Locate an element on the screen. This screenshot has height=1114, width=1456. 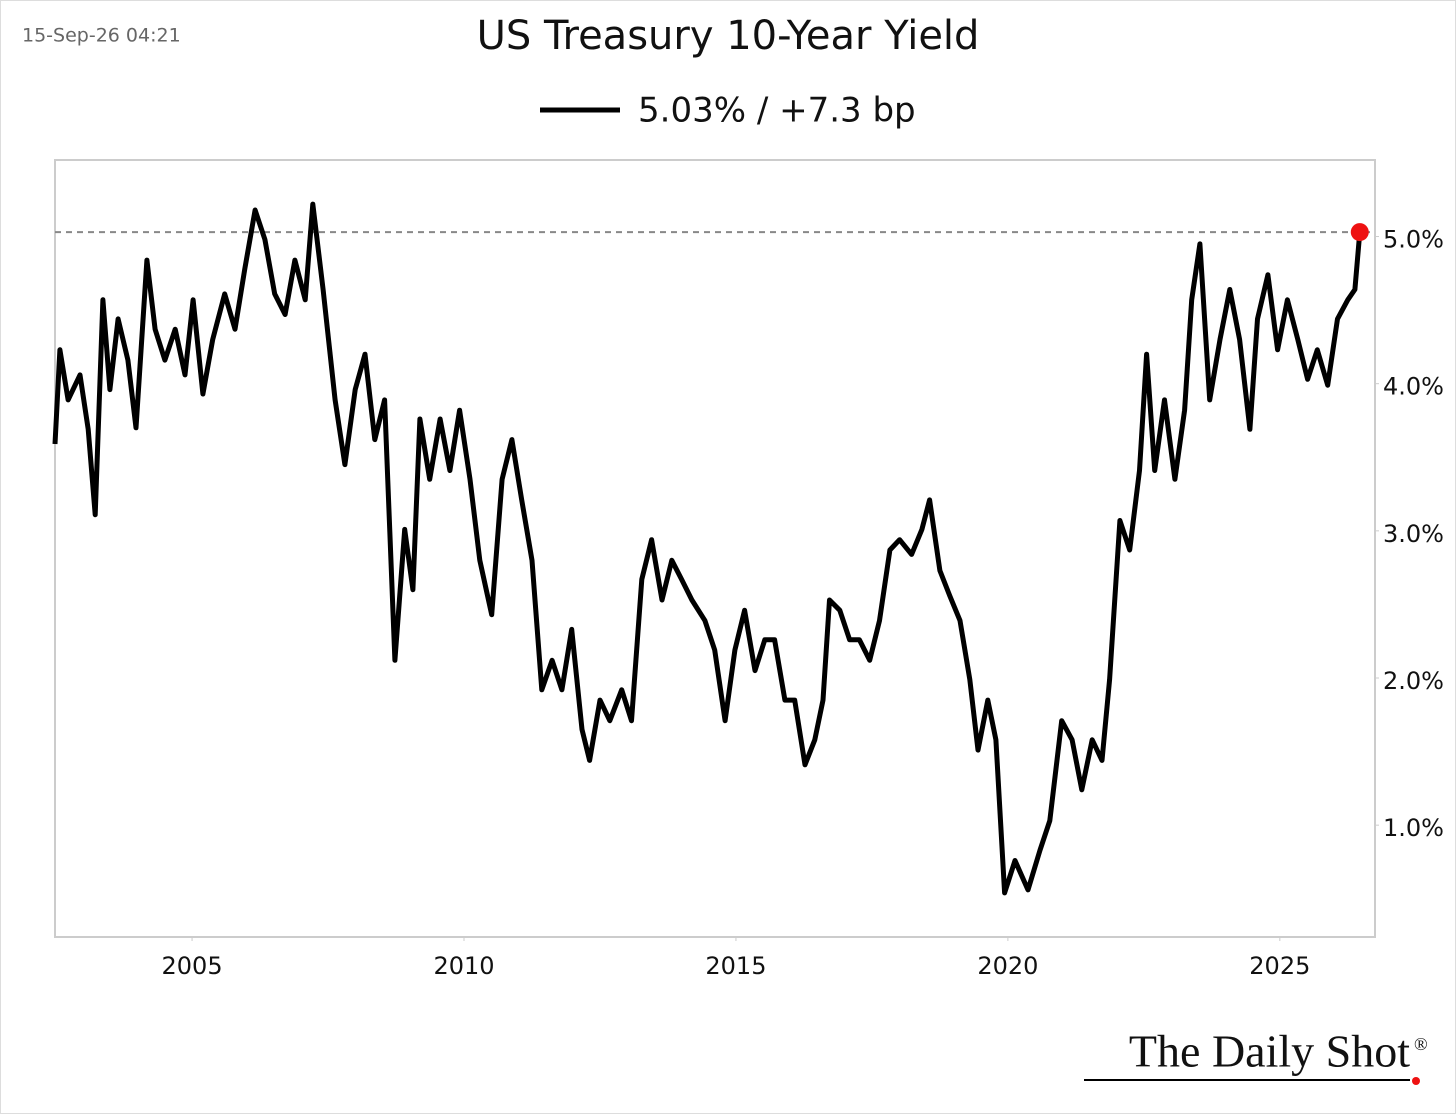
x-tick-label: 2025 is located at coordinates (1279, 966).